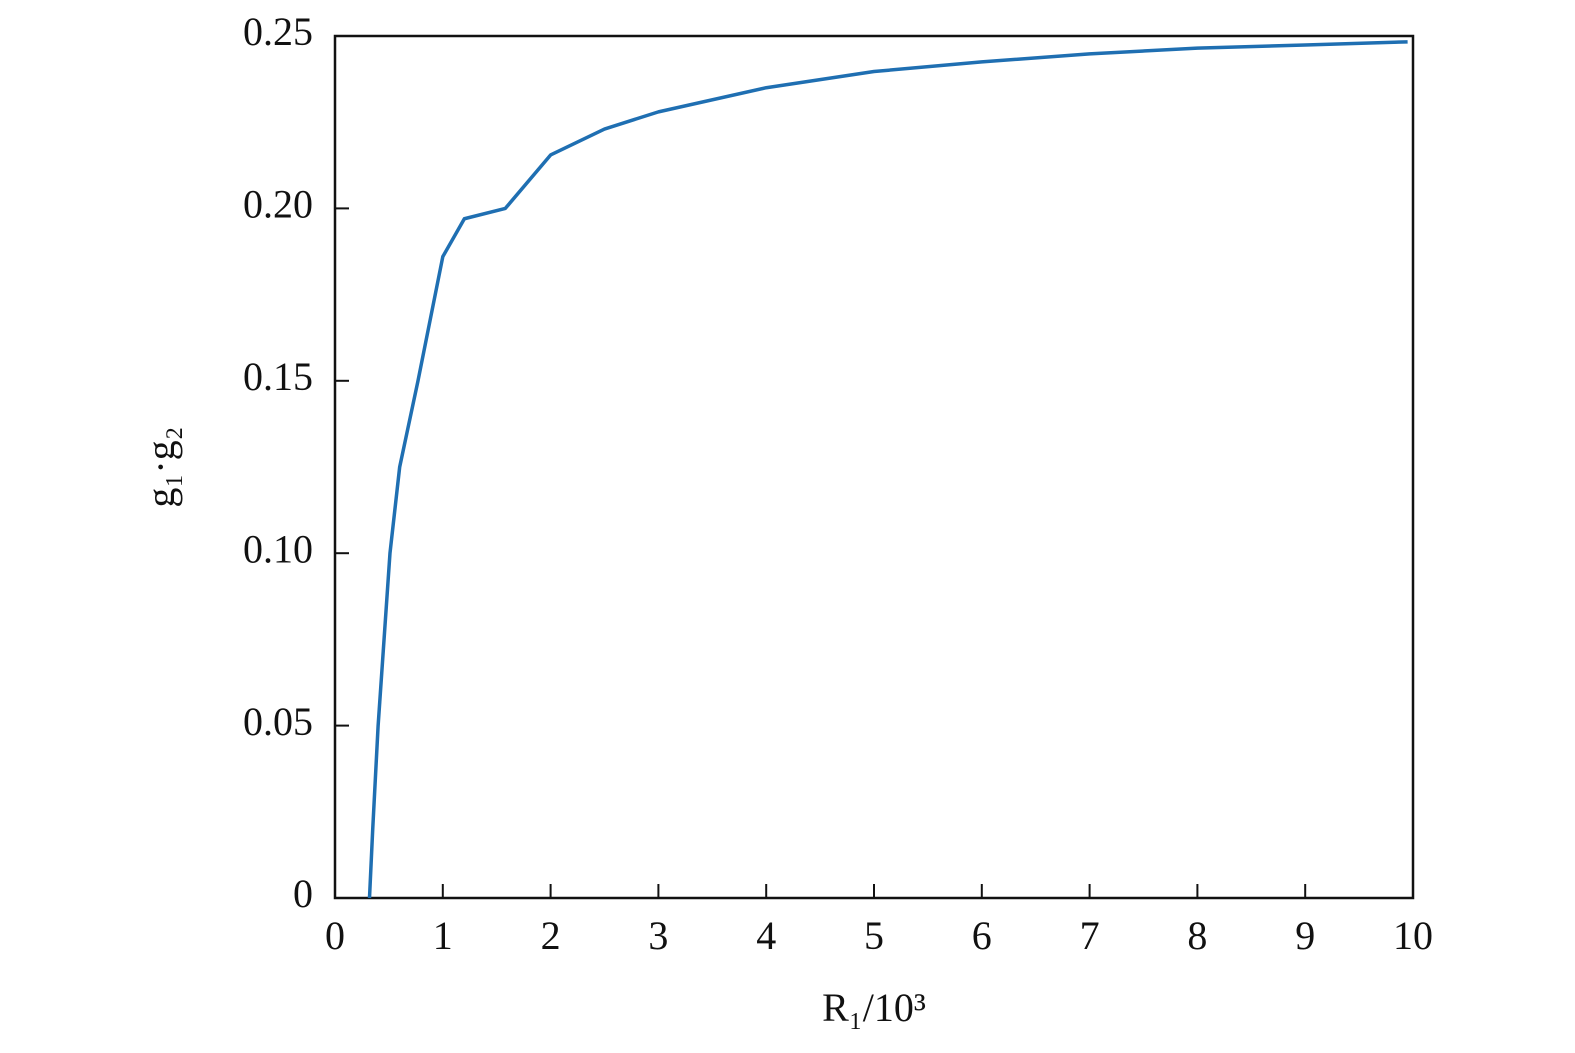  Describe the element at coordinates (1090, 935) in the screenshot. I see `x-tick-label: 7` at that location.